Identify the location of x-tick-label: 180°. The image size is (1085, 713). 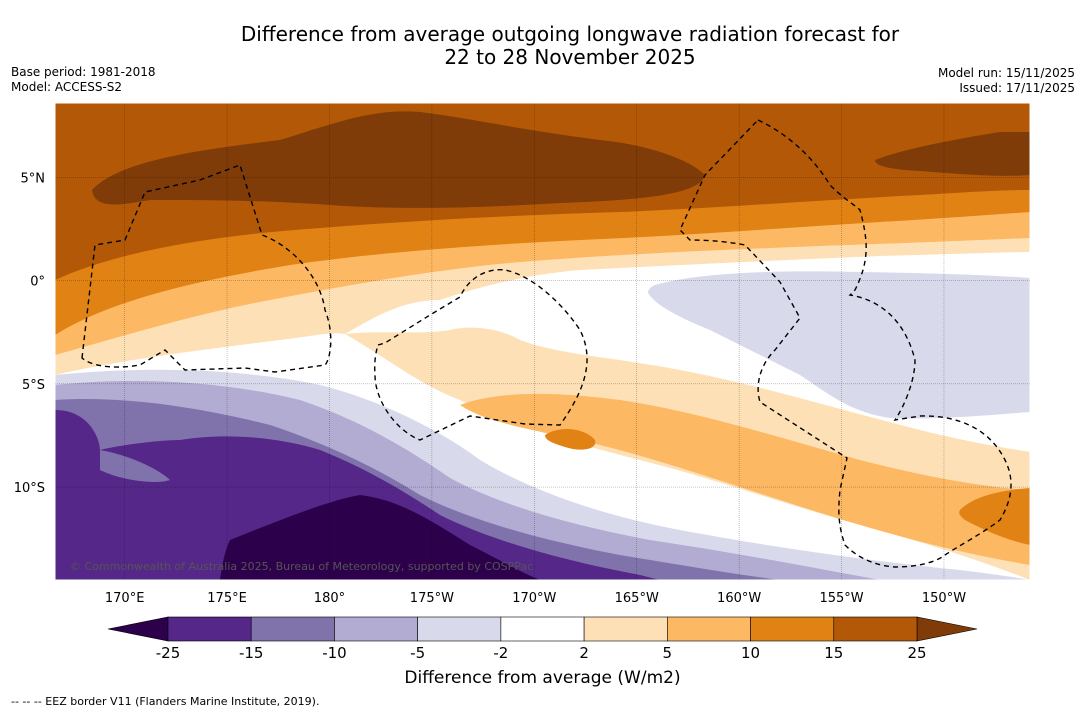
(329, 598).